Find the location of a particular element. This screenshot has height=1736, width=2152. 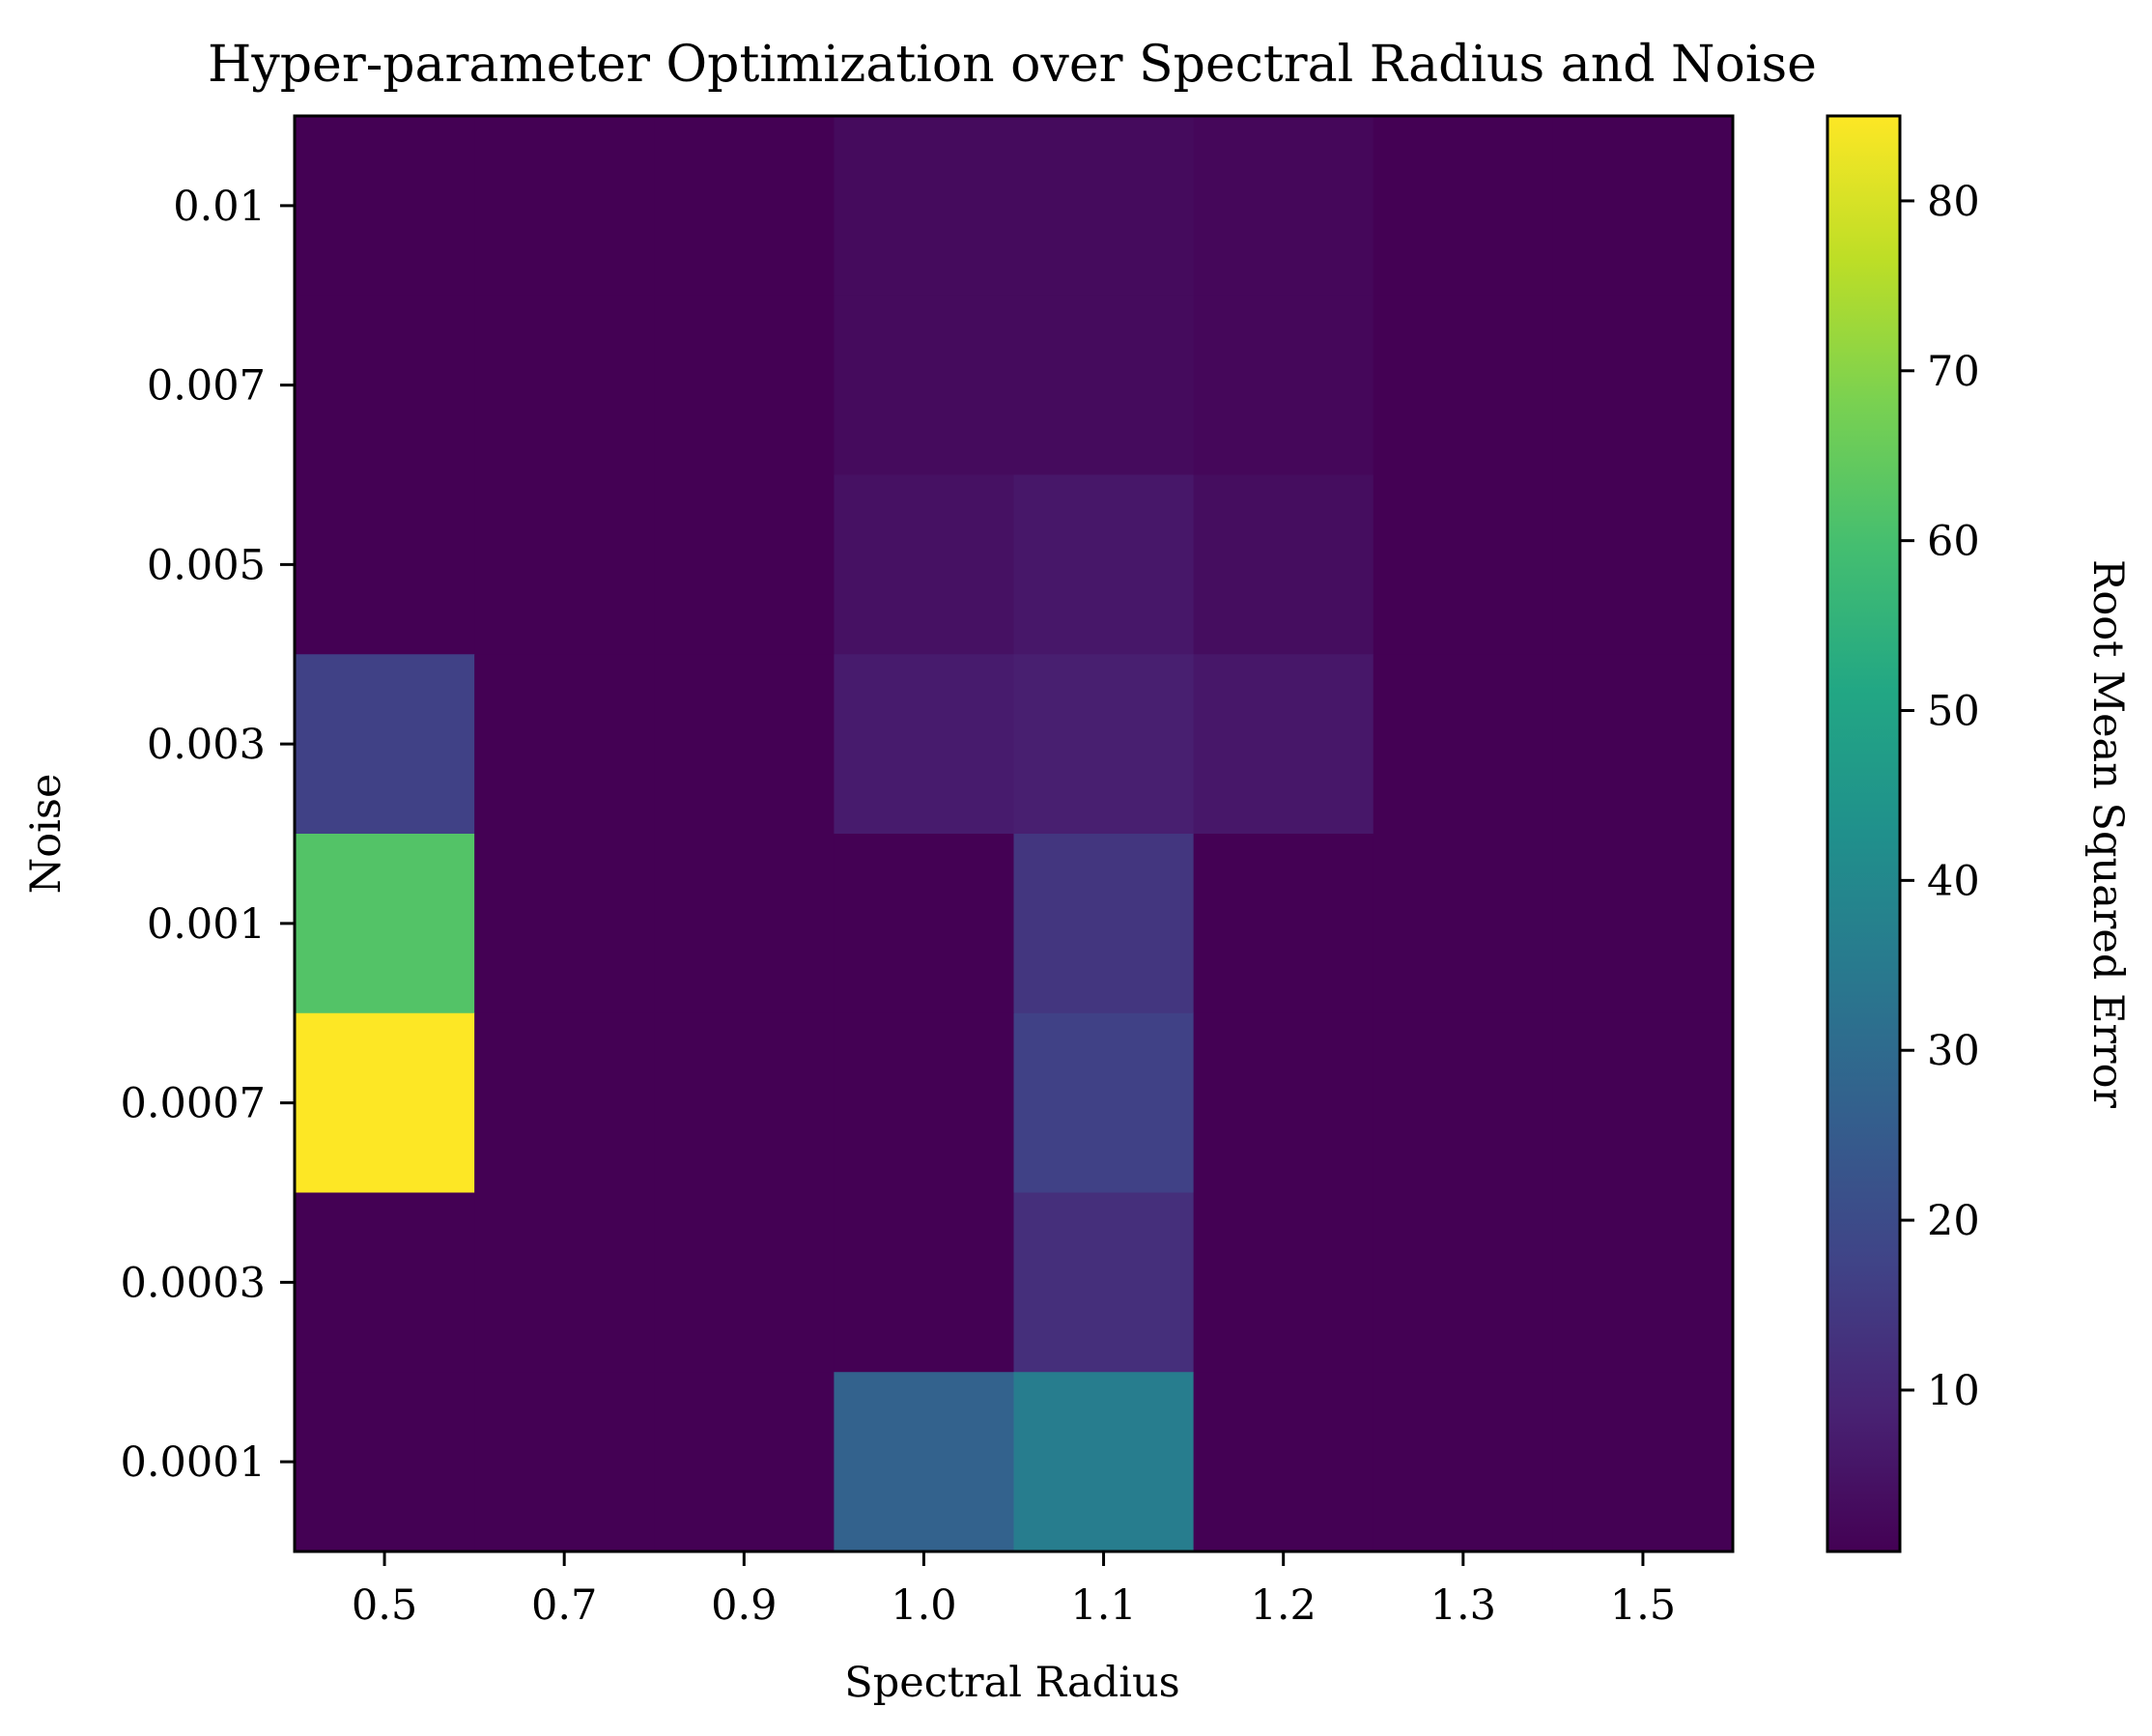

y-axis-label: Noise is located at coordinates (46, 834).